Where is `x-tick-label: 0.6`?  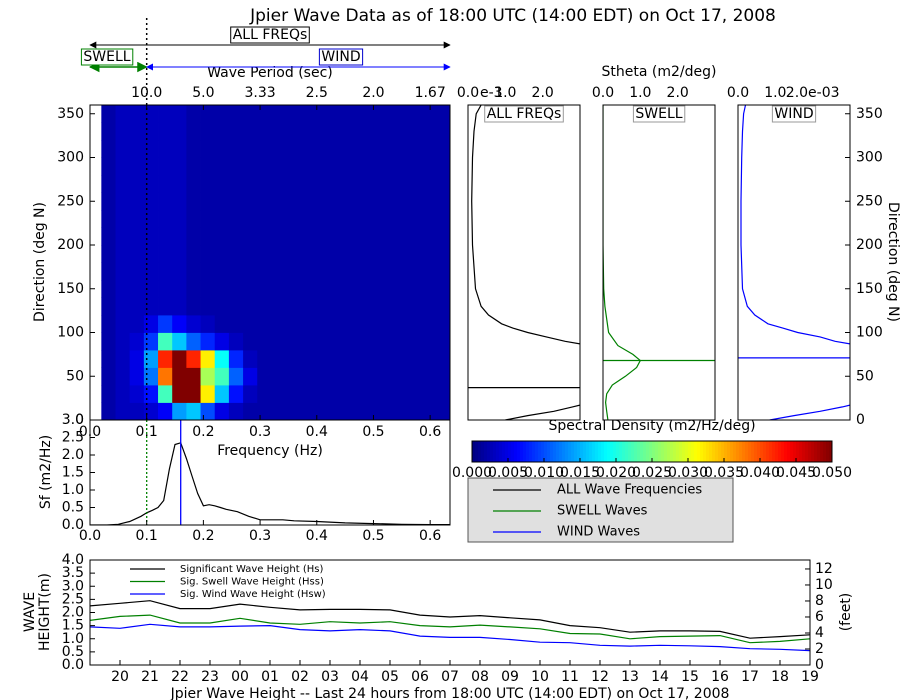
x-tick-label: 0.6 is located at coordinates (430, 432).